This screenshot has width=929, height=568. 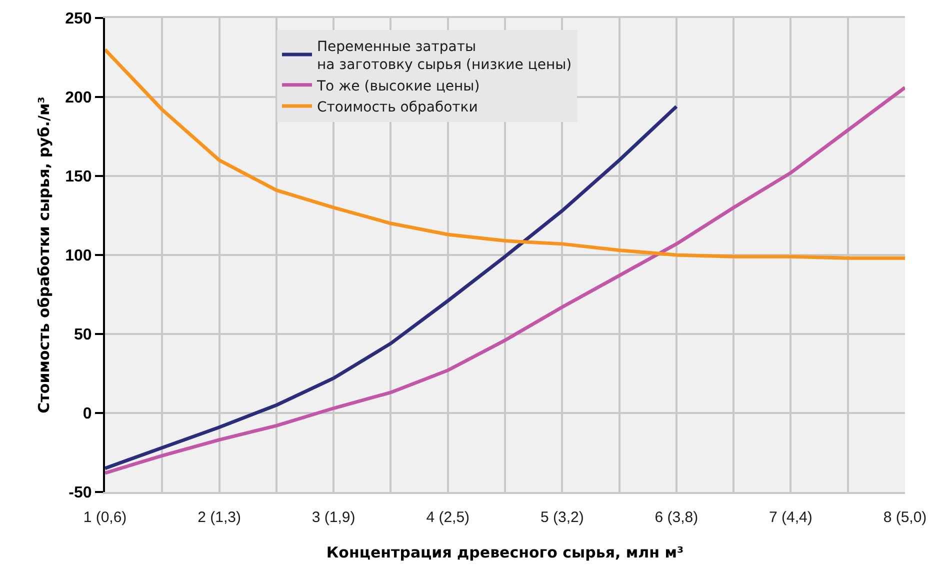 I want to click on x-tick-label: 4 (2,5), so click(x=448, y=517).